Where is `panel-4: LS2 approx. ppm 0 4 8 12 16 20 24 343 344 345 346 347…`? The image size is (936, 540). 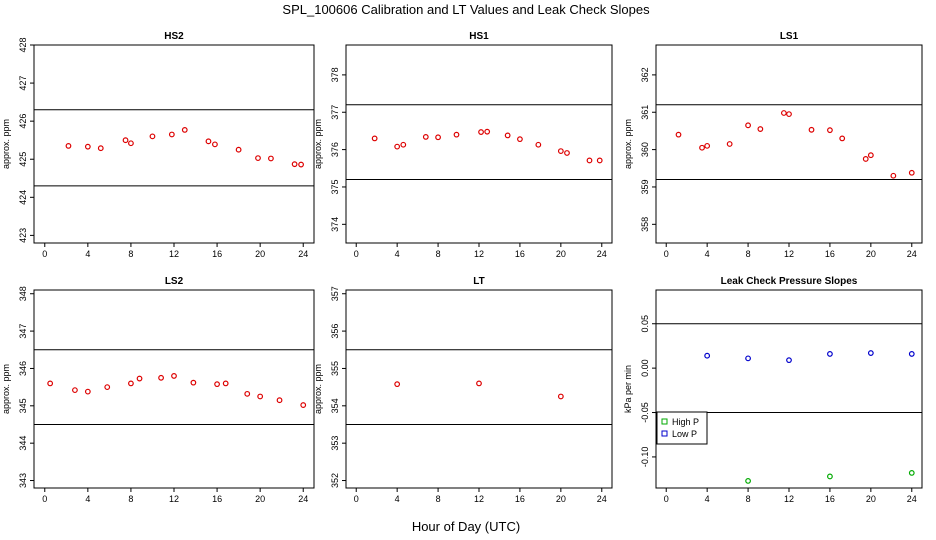 panel-4: LS2 approx. ppm 0 4 8 12 16 20 24 343 344 345 346 347… is located at coordinates (158, 390).